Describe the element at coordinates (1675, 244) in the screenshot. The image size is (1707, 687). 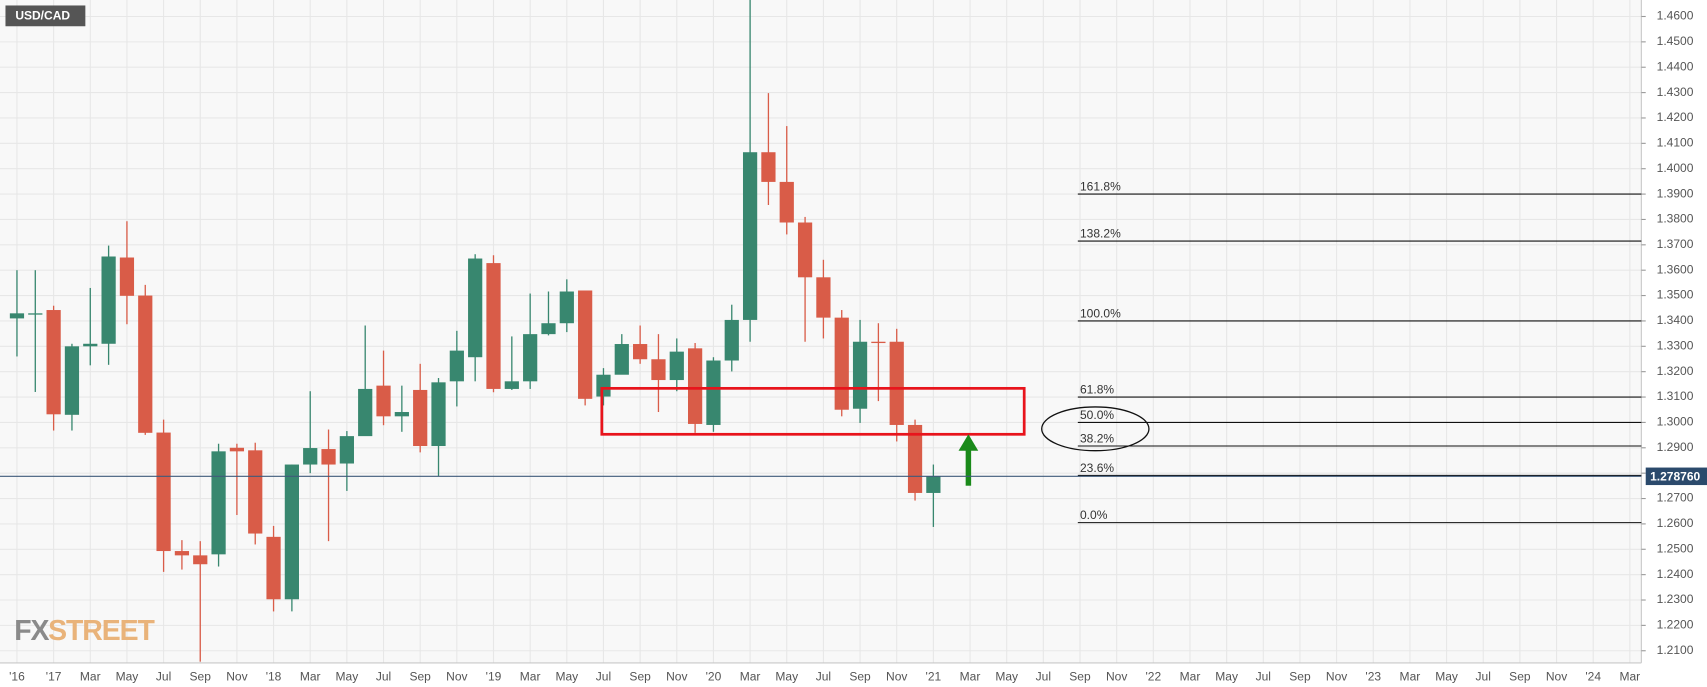
I see `y-tick-label: 1.3700` at that location.